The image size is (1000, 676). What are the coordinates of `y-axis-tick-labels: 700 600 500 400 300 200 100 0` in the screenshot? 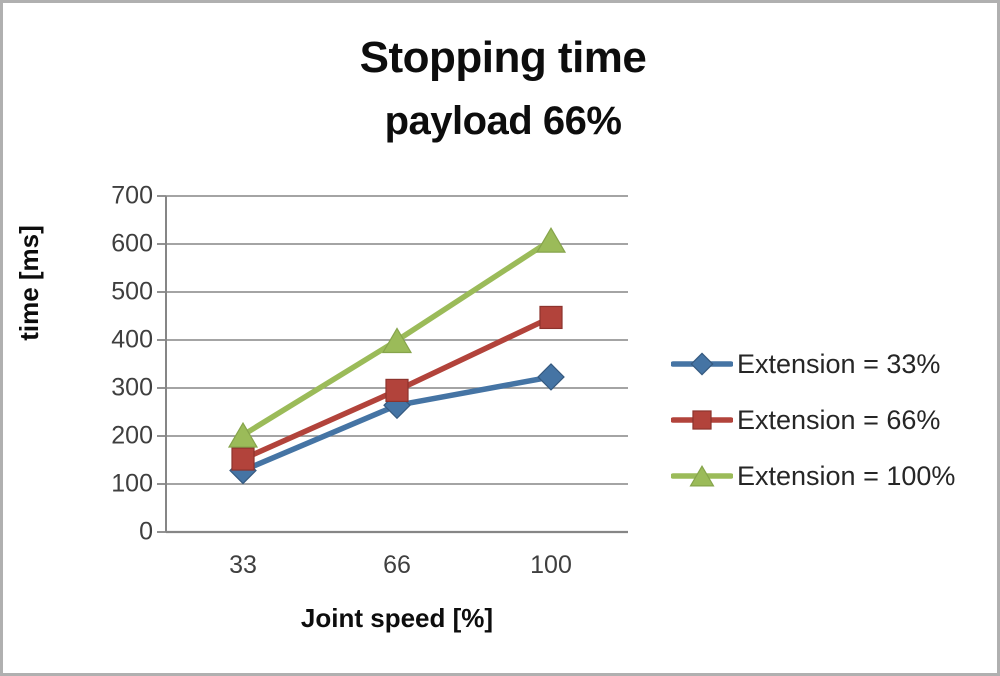 It's located at (122, 338).